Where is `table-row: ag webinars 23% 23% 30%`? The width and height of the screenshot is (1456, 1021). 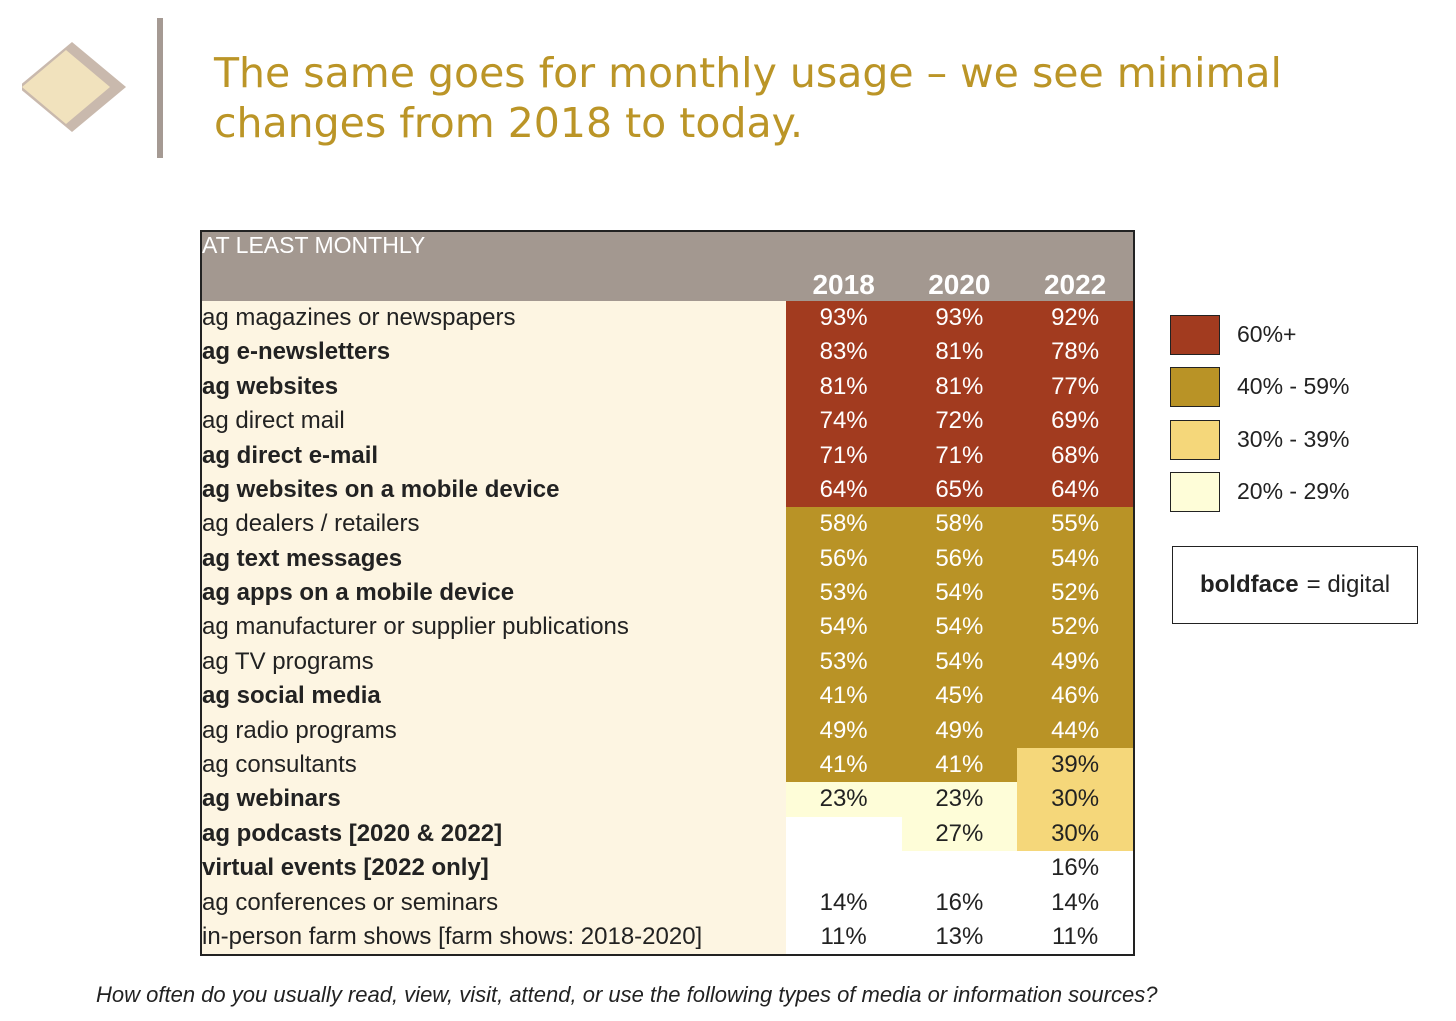 table-row: ag webinars 23% 23% 30% is located at coordinates (667, 799).